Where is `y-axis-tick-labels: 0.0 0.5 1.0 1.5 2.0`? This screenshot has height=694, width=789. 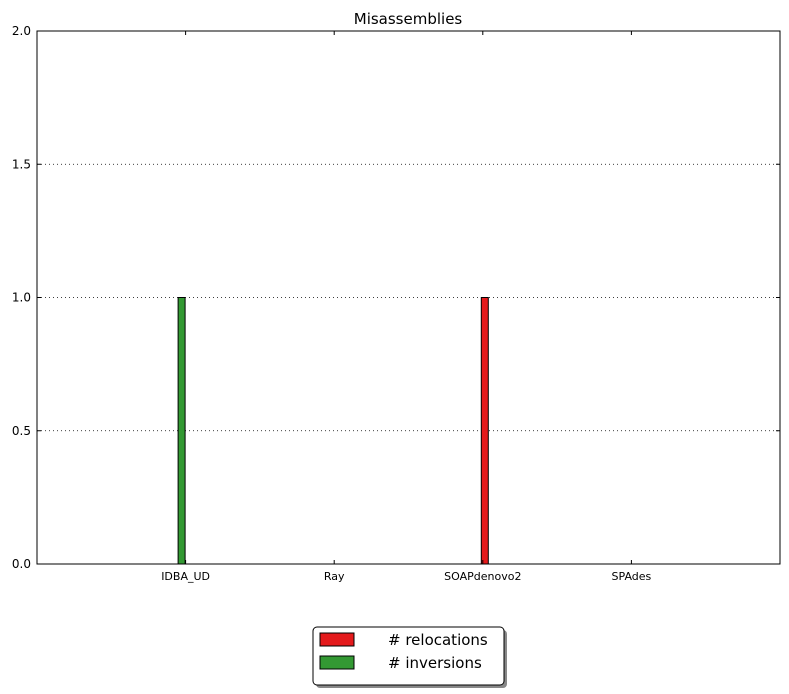
y-axis-tick-labels: 0.0 0.5 1.0 1.5 2.0 is located at coordinates (21, 297).